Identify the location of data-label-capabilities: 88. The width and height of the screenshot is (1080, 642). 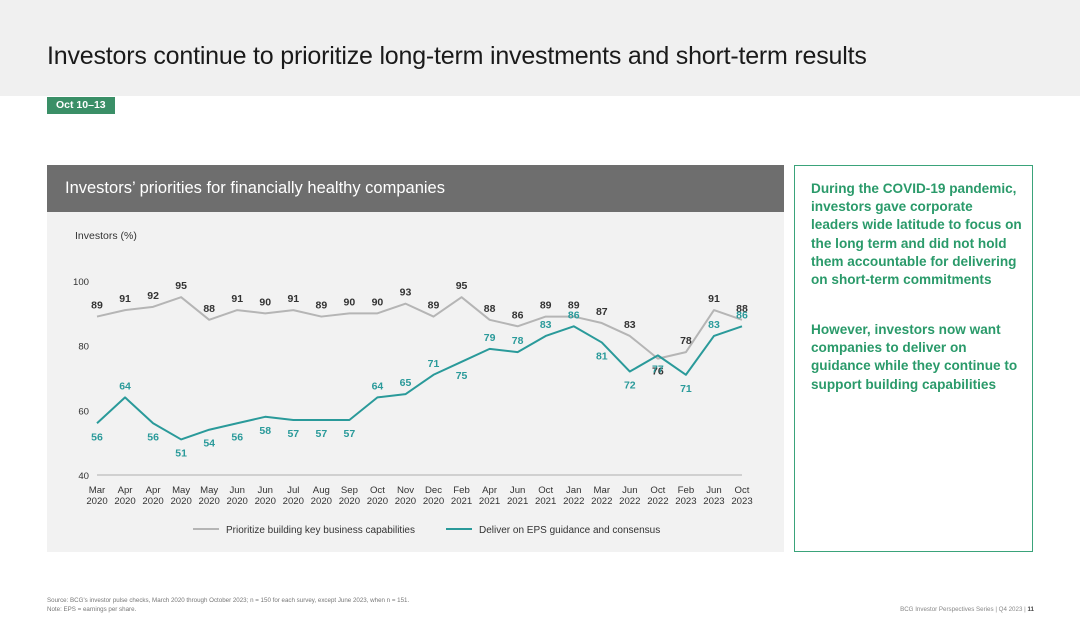
(490, 309).